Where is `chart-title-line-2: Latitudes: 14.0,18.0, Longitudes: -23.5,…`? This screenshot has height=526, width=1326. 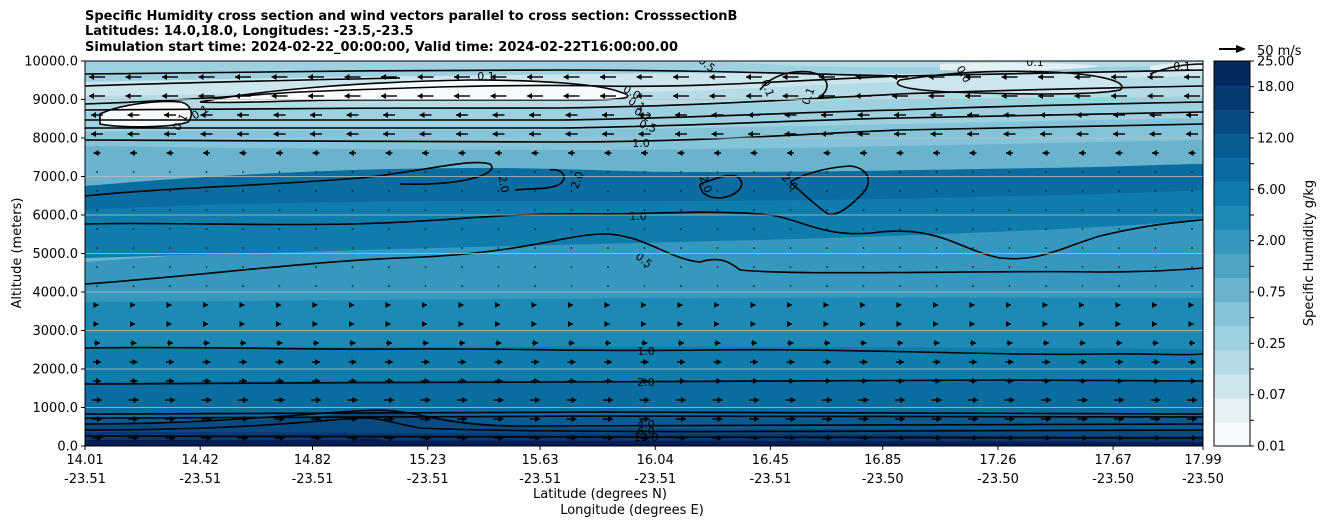 chart-title-line-2: Latitudes: 14.0,18.0, Longitudes: -23.5,… is located at coordinates (249, 31).